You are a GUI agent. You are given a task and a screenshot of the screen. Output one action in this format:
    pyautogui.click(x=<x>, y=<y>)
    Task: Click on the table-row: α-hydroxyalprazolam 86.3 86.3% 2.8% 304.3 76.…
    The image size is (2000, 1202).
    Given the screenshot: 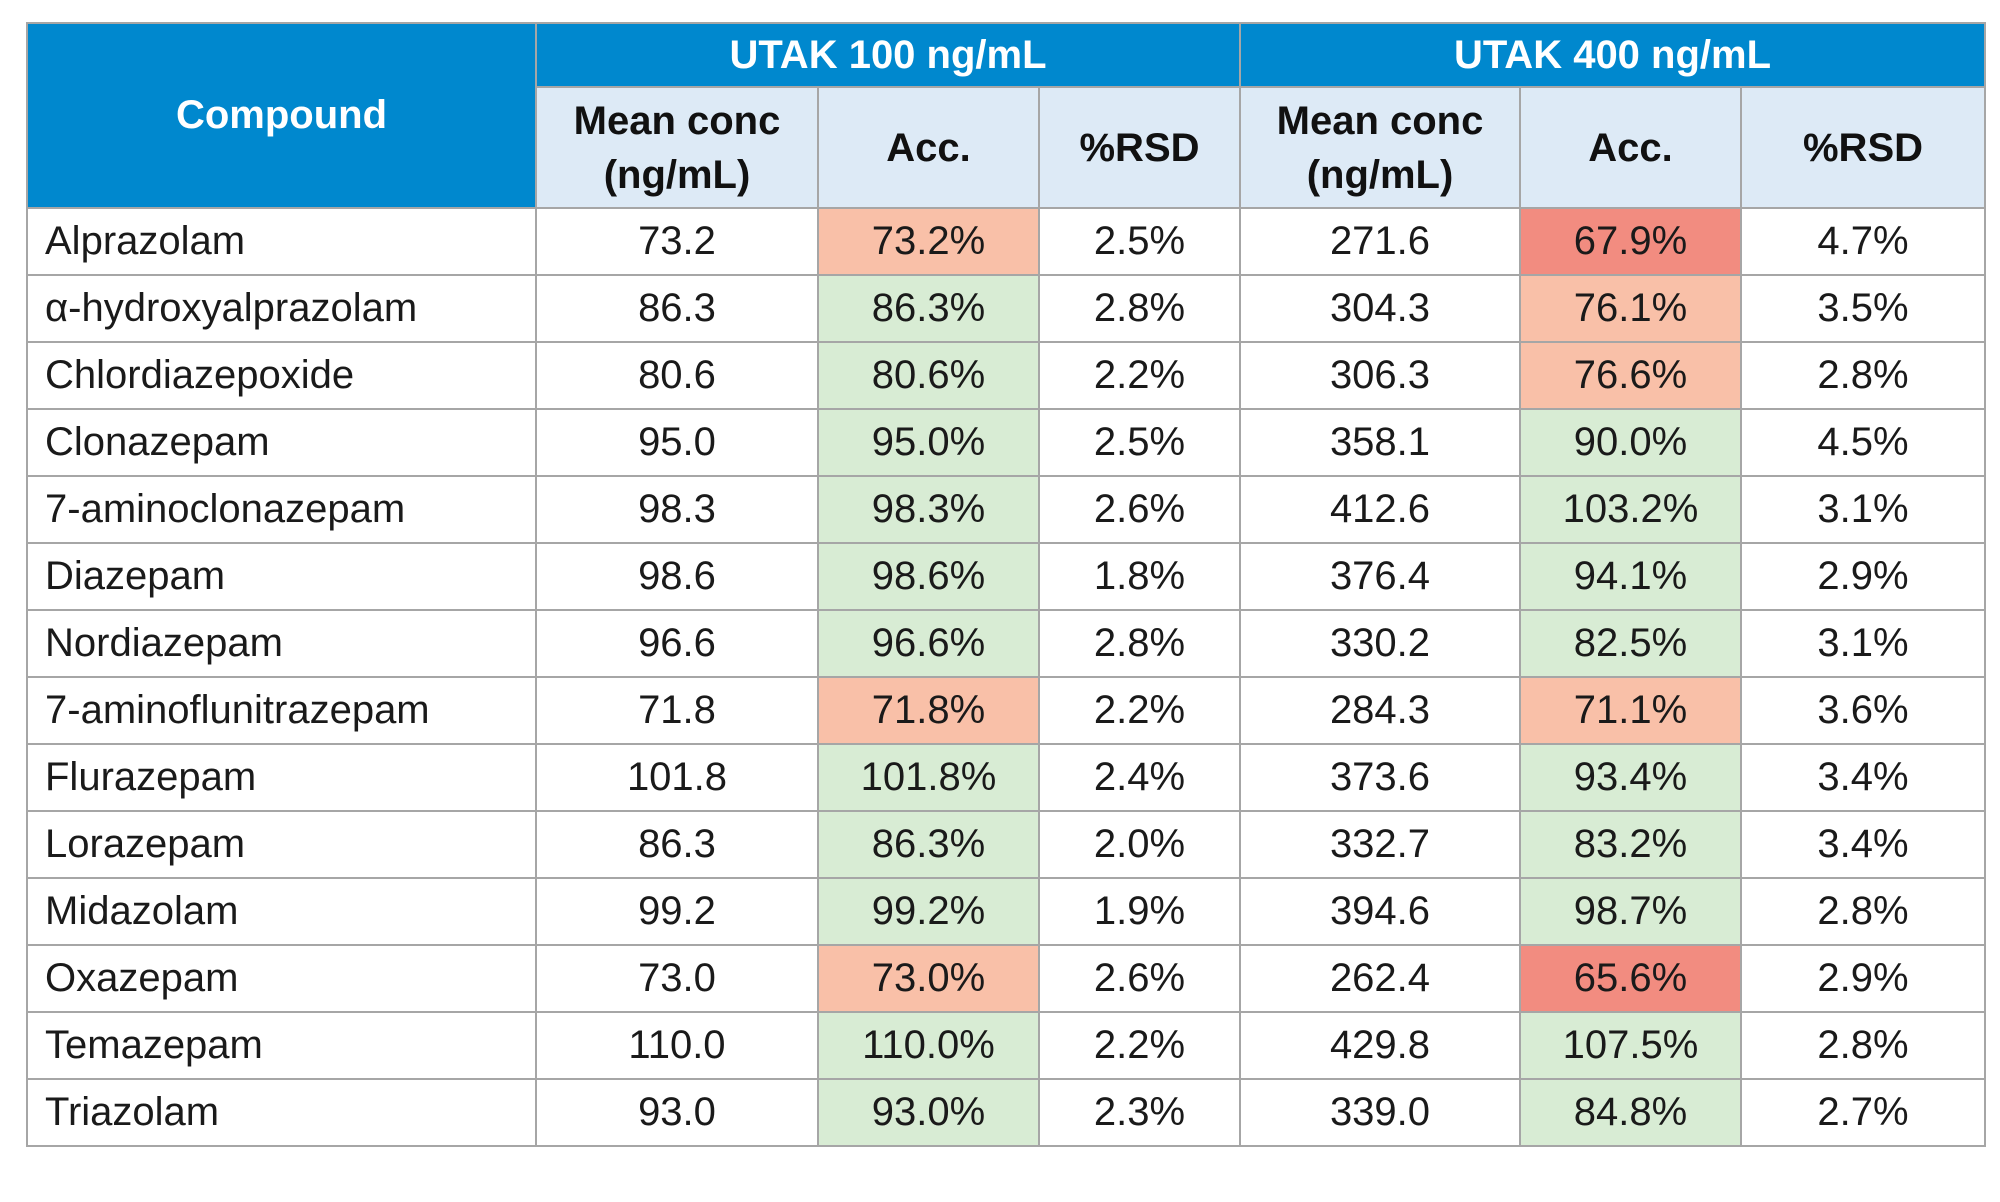 What is the action you would take?
    pyautogui.click(x=1006, y=308)
    